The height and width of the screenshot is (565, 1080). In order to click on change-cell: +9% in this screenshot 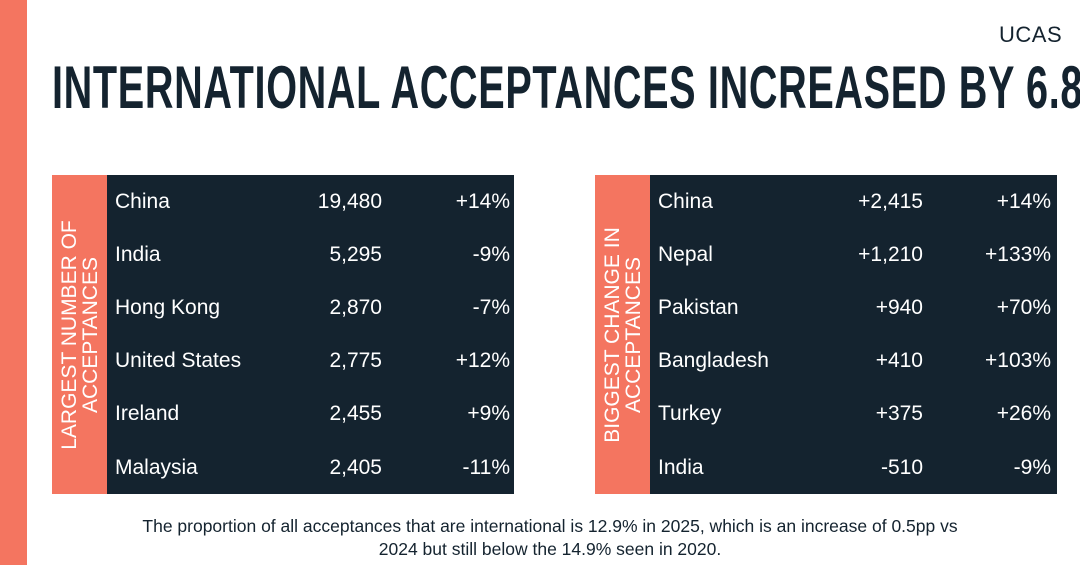, I will do `click(488, 414)`.